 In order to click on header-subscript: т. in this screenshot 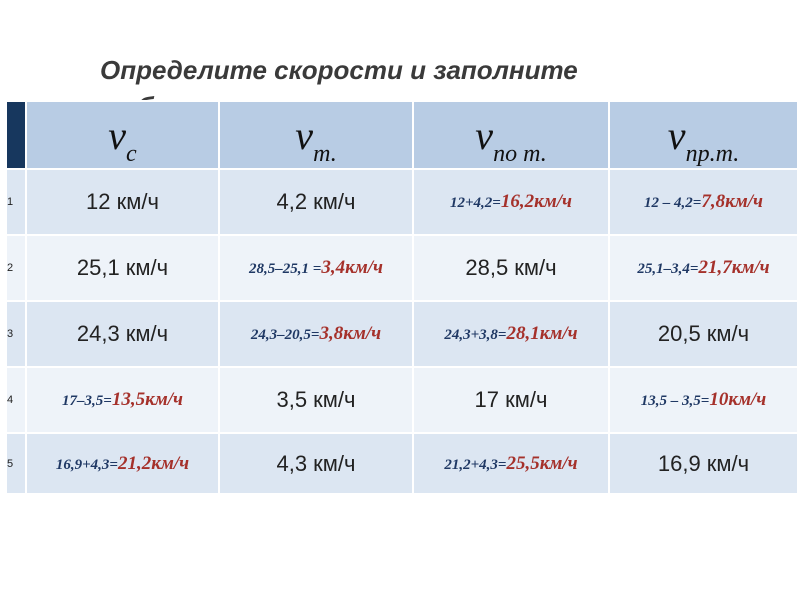, I will do `click(325, 153)`.